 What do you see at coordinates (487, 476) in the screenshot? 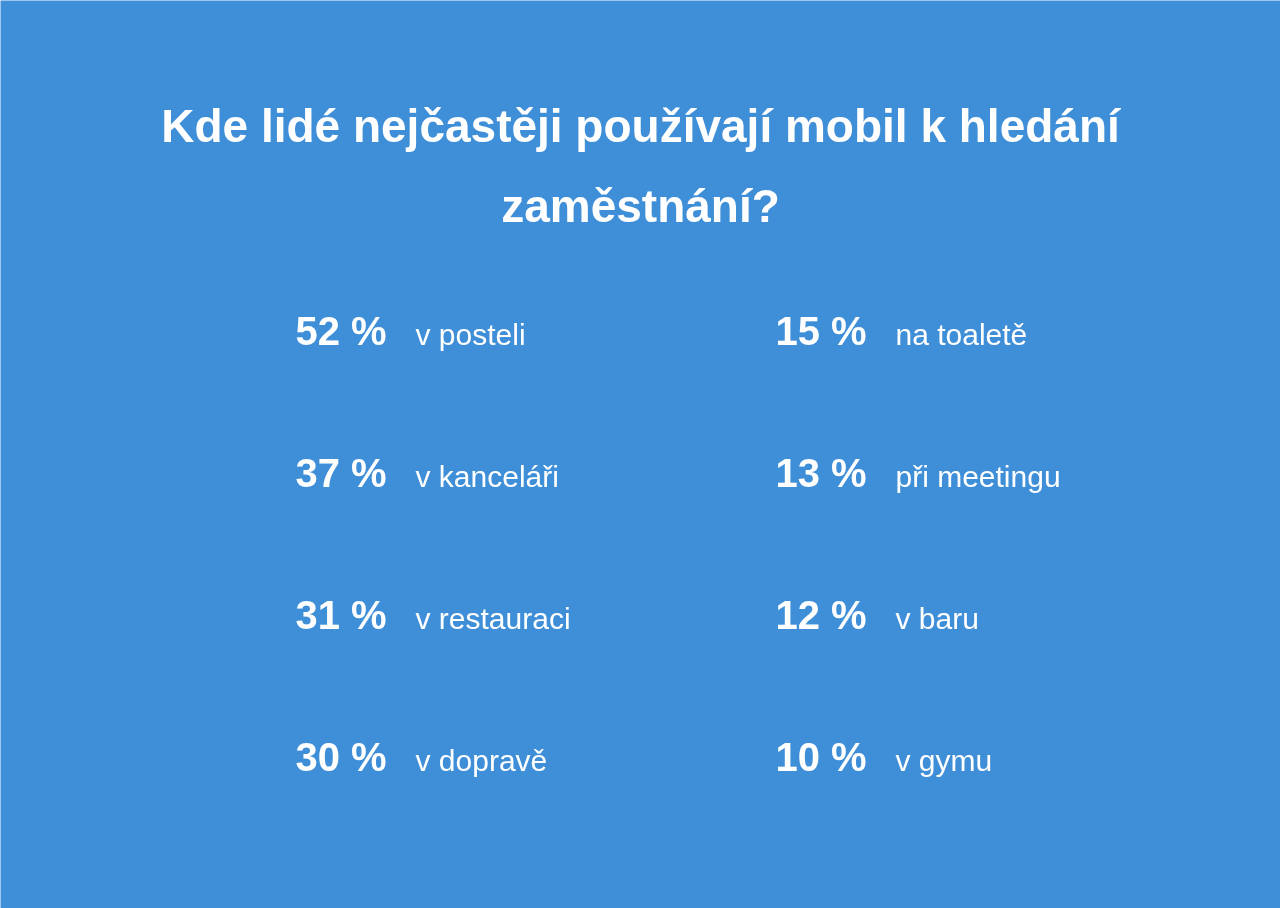
I see `category-label: v kanceláři` at bounding box center [487, 476].